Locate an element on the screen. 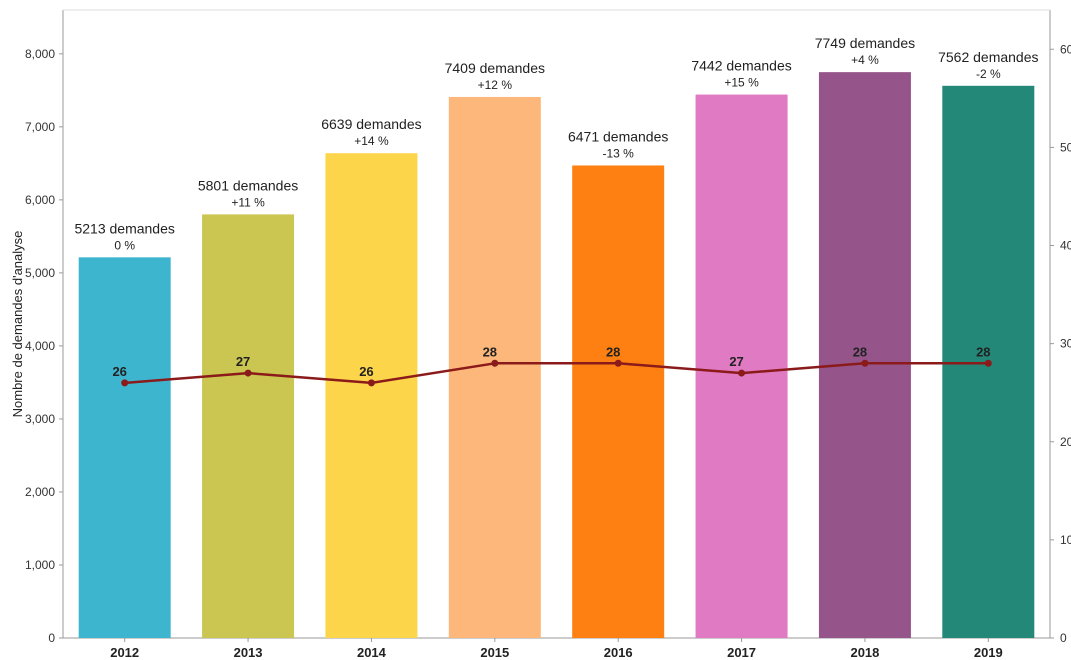 This screenshot has width=1071, height=660. bar-change-label: -13 % is located at coordinates (619, 153).